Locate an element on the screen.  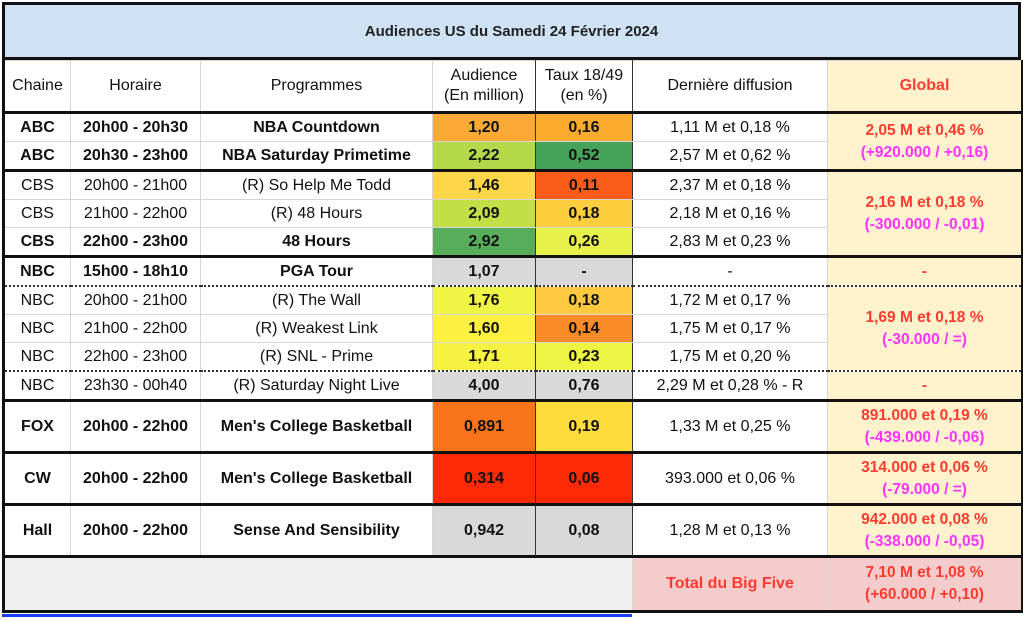
header-taux-line2: (en %) is located at coordinates (584, 95).